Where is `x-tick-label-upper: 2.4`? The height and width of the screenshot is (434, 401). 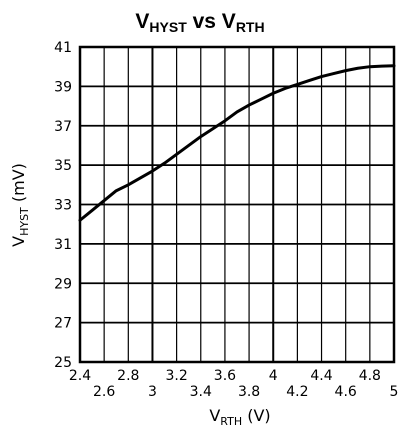 x-tick-label-upper: 2.4 is located at coordinates (80, 376).